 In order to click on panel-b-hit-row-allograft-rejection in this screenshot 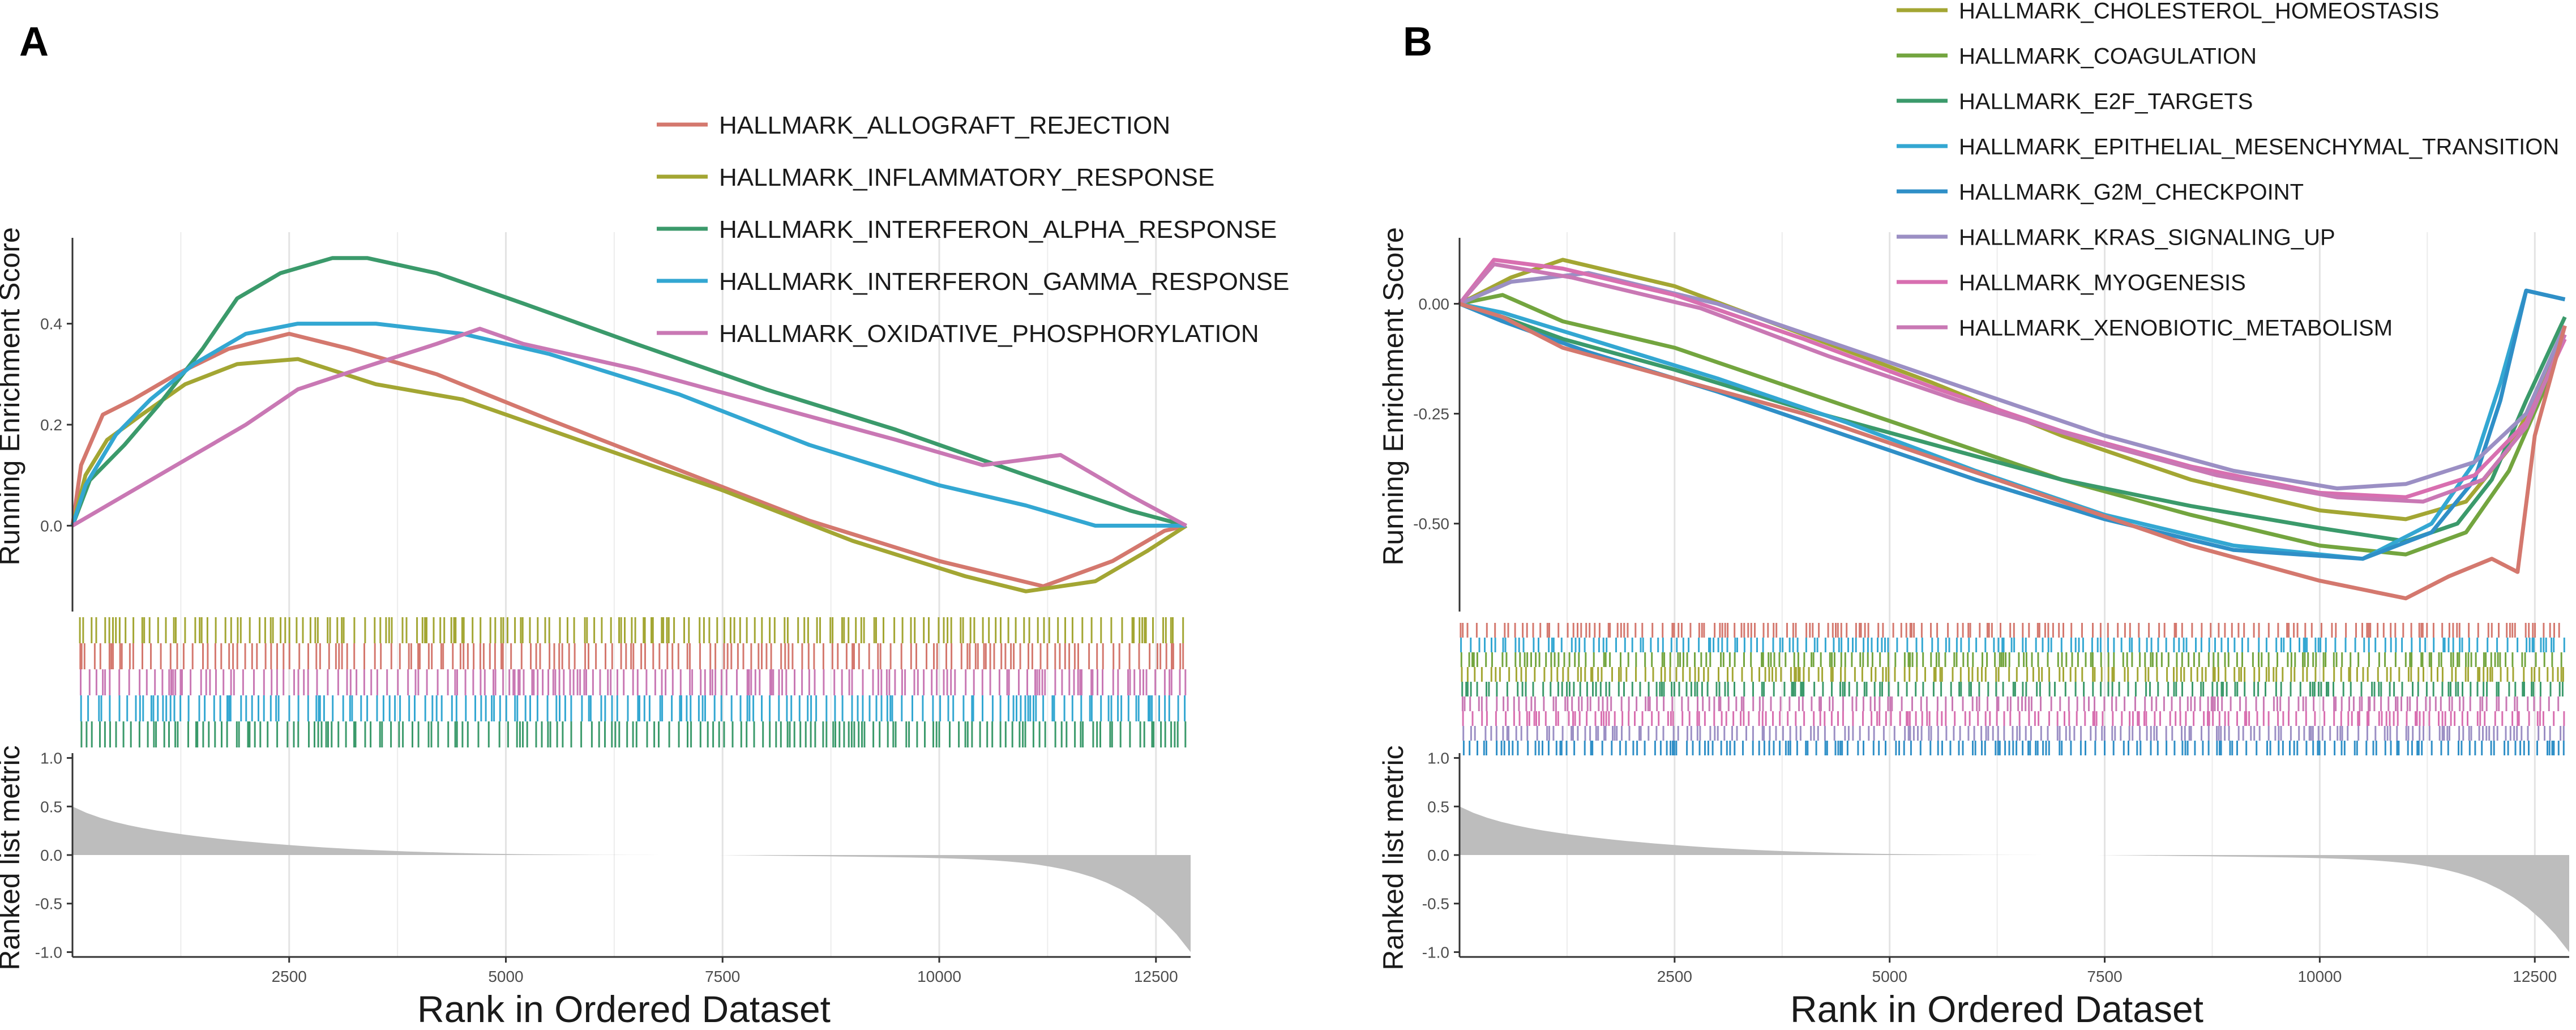, I will do `click(2010, 630)`.